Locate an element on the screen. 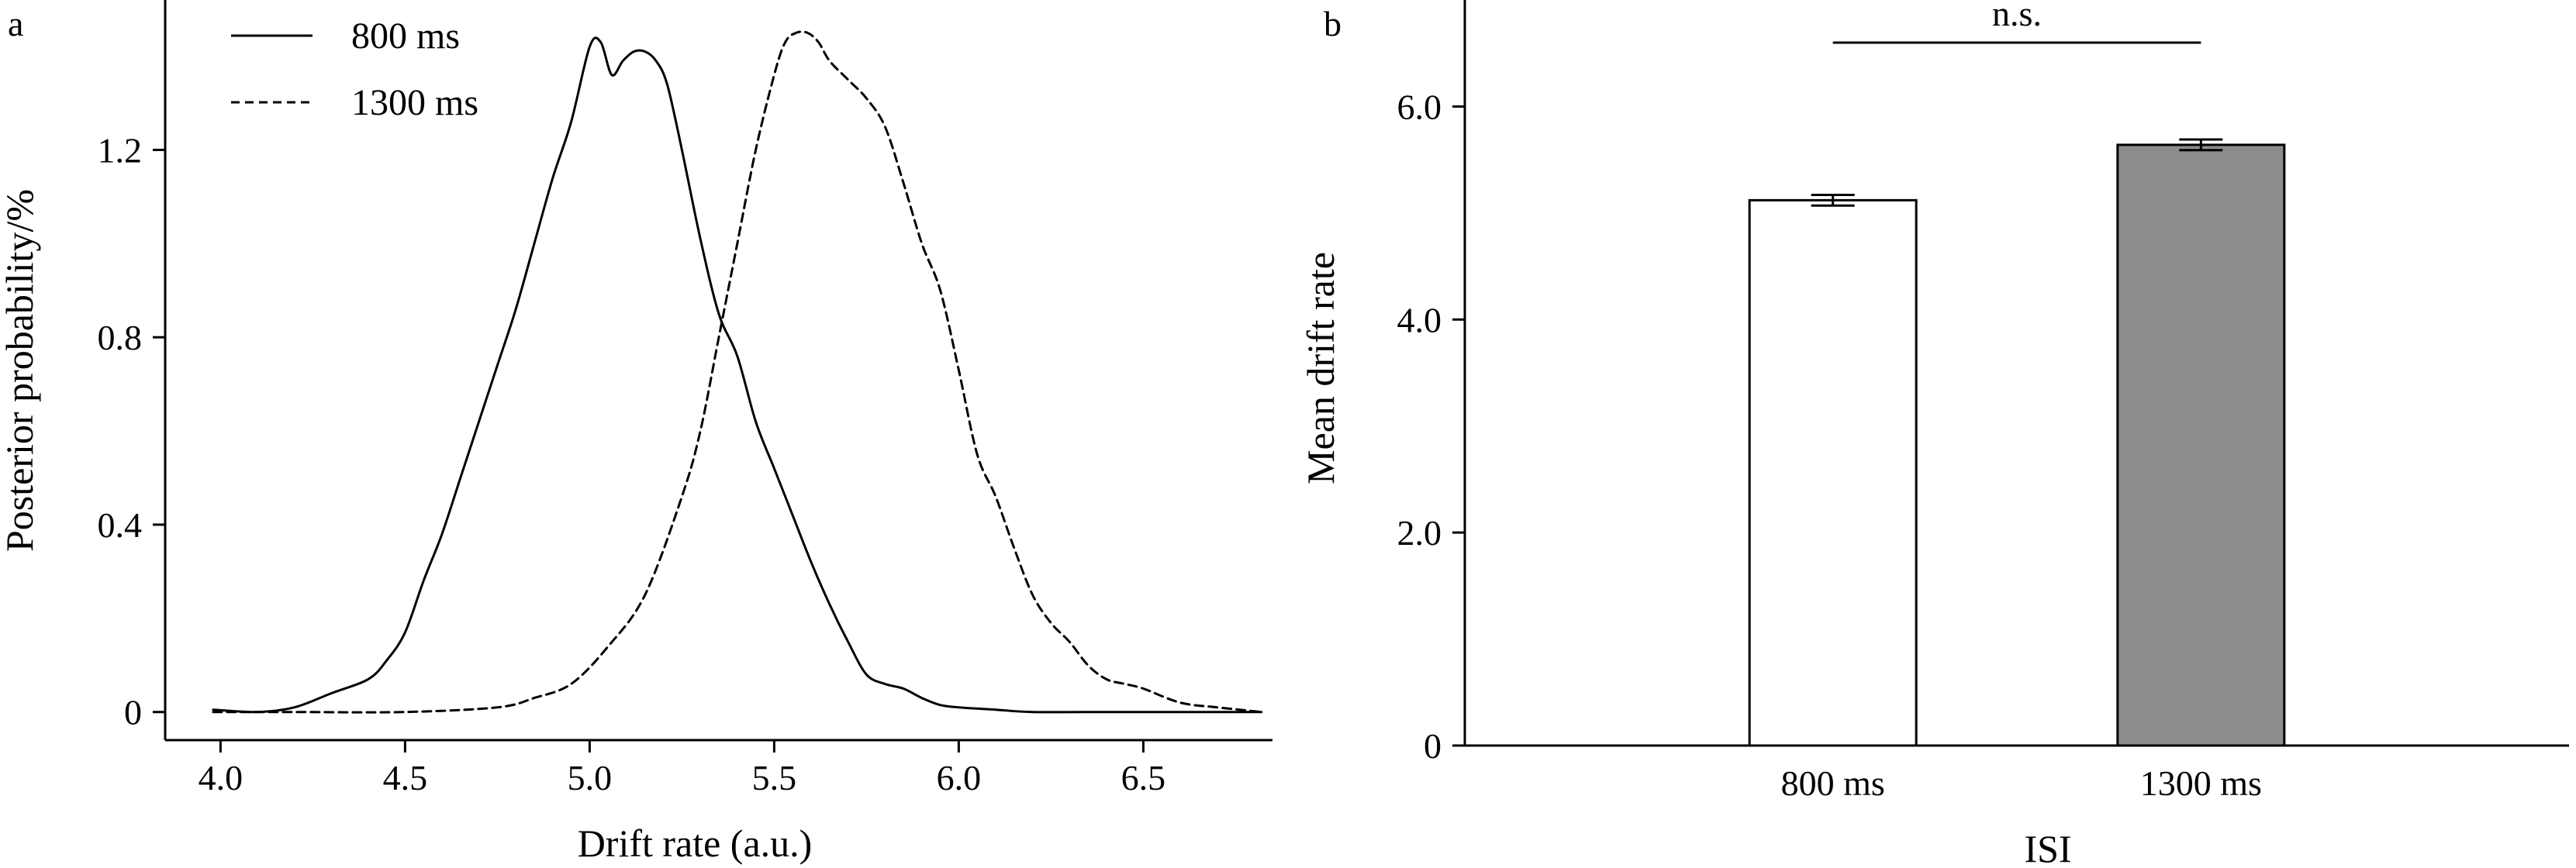 Image resolution: width=2576 pixels, height=868 pixels. mean-drift-bars is located at coordinates (2017, 443).